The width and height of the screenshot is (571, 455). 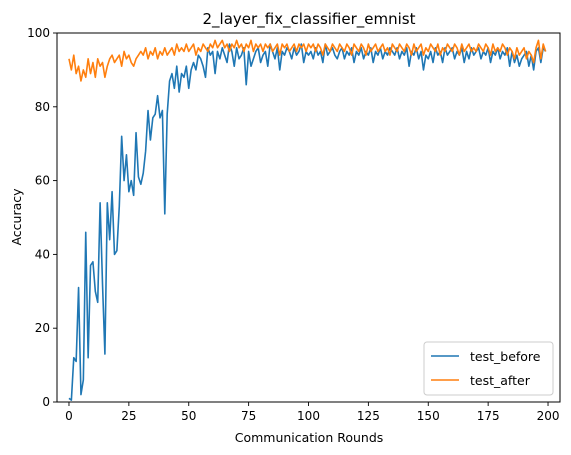 What do you see at coordinates (38, 33) in the screenshot?
I see `y-tick-label: 100` at bounding box center [38, 33].